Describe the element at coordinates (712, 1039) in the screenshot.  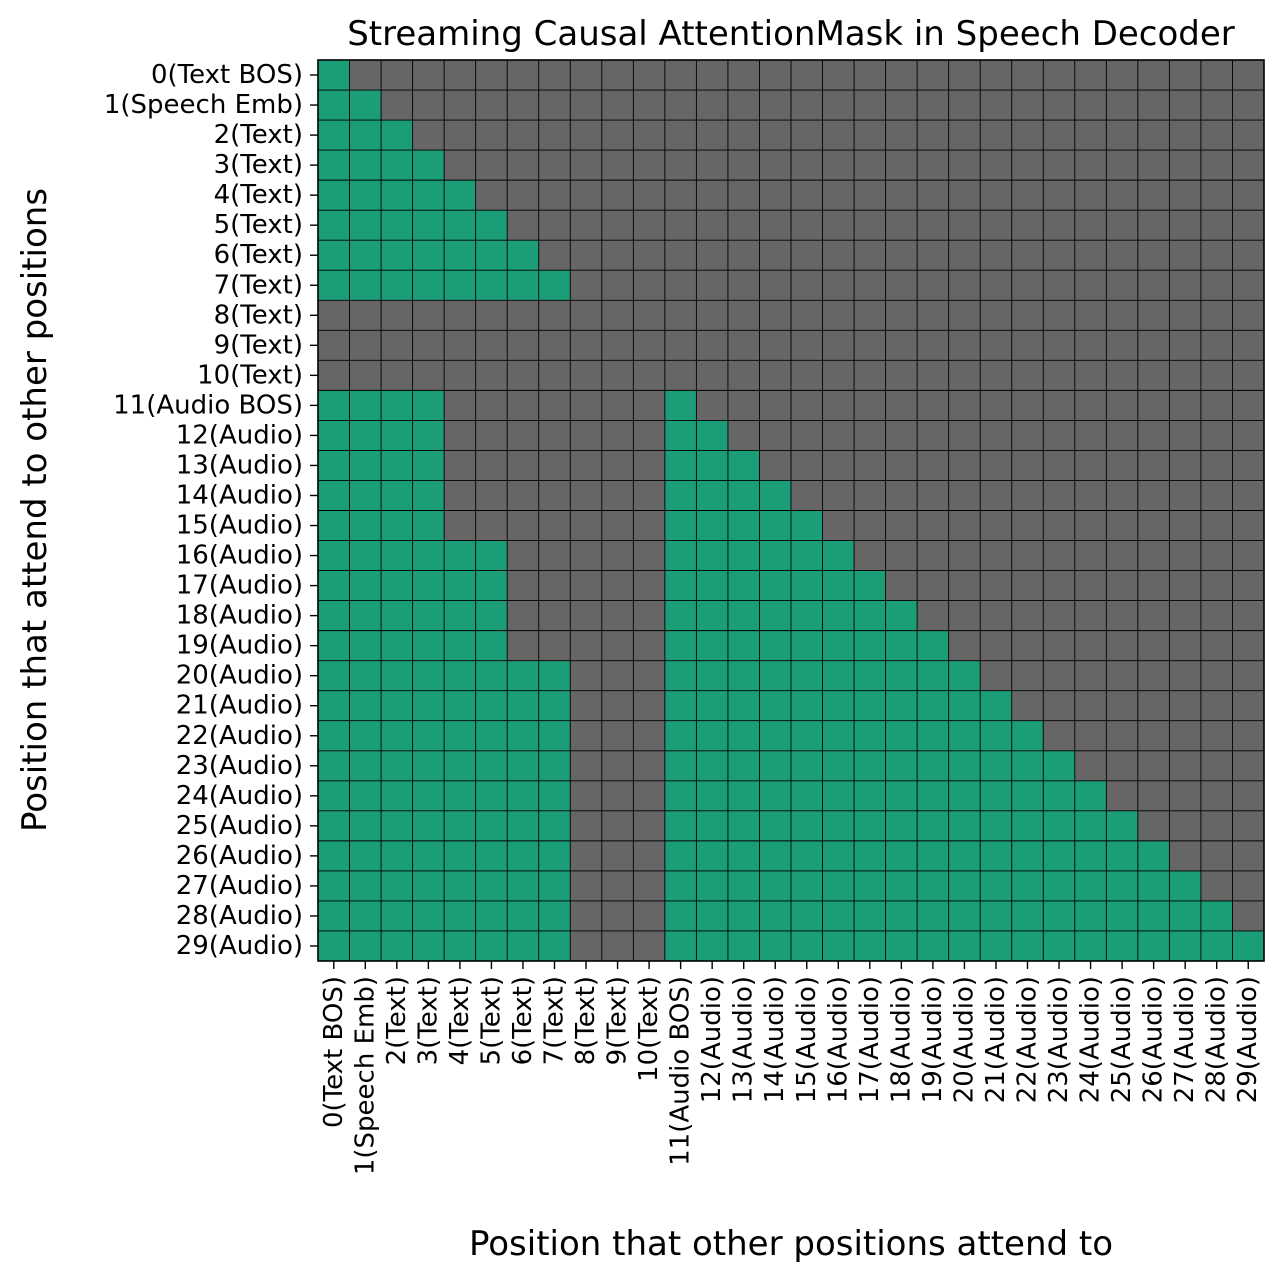
I see `x-tick-label: 12(Audio)` at that location.